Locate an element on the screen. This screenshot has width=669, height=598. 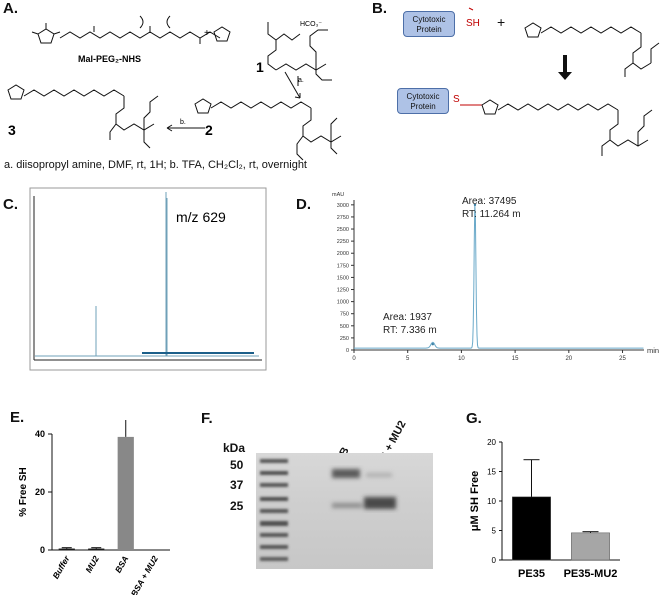
protein-box-top-label: Cytotoxic Protein is located at coordinates (429, 24).